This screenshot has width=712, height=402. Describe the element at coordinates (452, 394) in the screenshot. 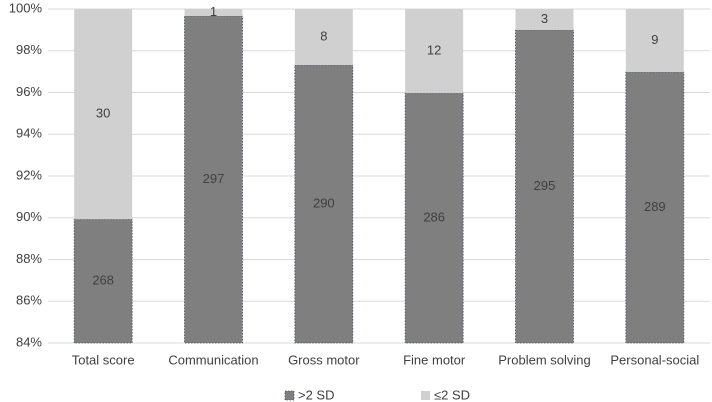

I see `legend-label: ≤2 SD` at that location.